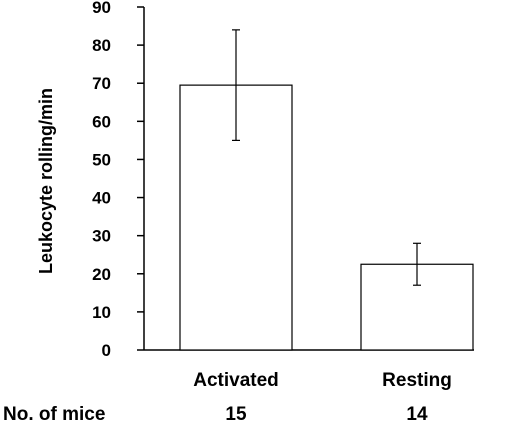 Image resolution: width=520 pixels, height=426 pixels. What do you see at coordinates (417, 414) in the screenshot?
I see `mice-count-resting: 14` at bounding box center [417, 414].